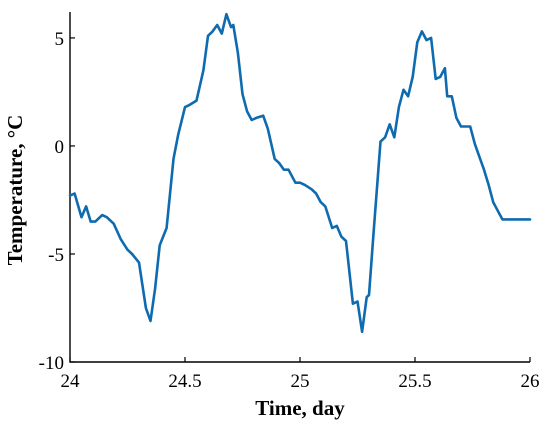  Describe the element at coordinates (15, 190) in the screenshot. I see `y-axis-title: Temperature, °C` at that location.